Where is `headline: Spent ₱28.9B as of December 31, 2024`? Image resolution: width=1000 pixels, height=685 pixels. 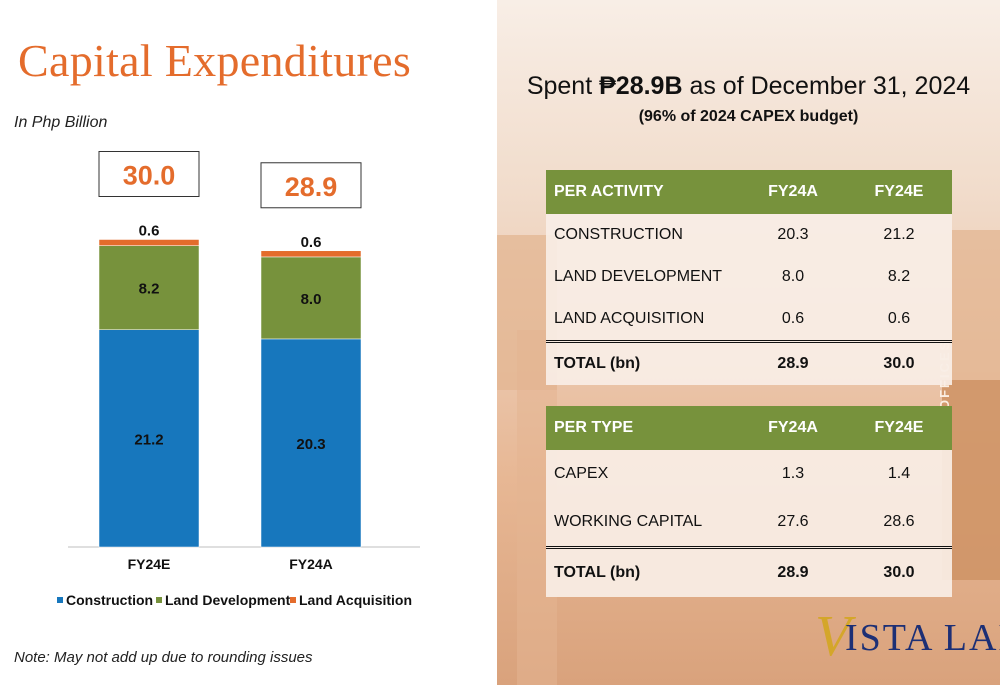 headline: Spent ₱28.9B as of December 31, 2024 is located at coordinates (748, 86).